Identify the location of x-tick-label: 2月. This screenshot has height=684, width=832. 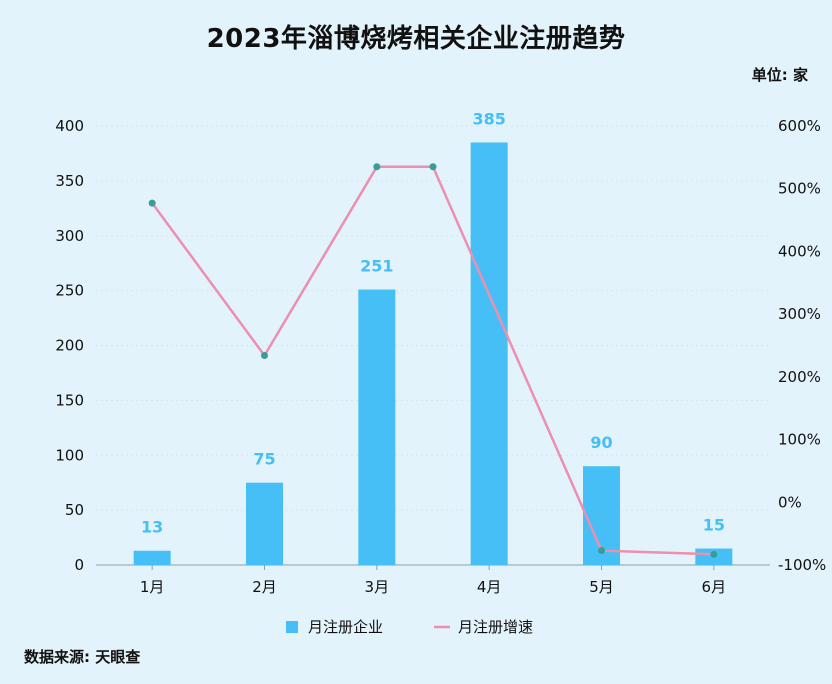
(264, 587).